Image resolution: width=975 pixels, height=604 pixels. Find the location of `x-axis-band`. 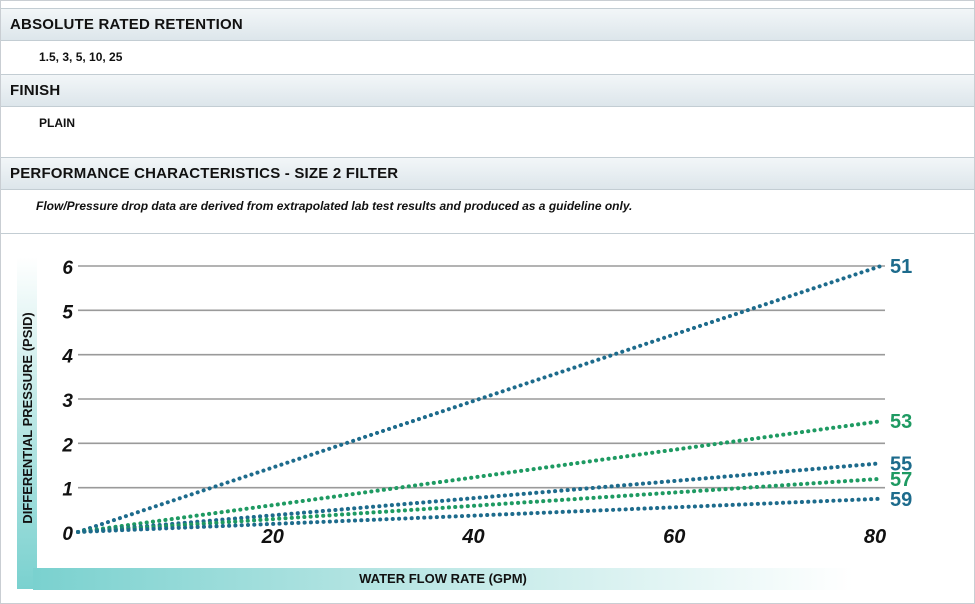

x-axis-band is located at coordinates (443, 579).